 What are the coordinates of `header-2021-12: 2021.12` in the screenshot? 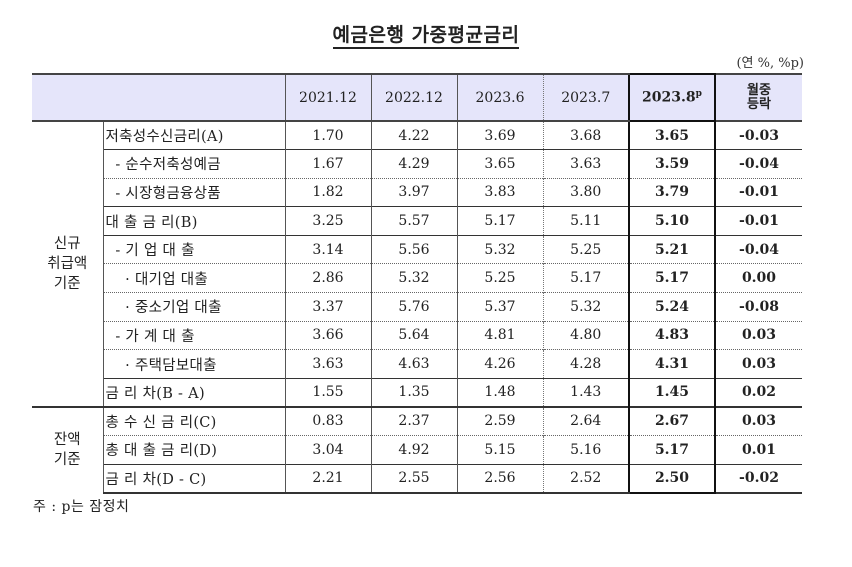 It's located at (327, 97).